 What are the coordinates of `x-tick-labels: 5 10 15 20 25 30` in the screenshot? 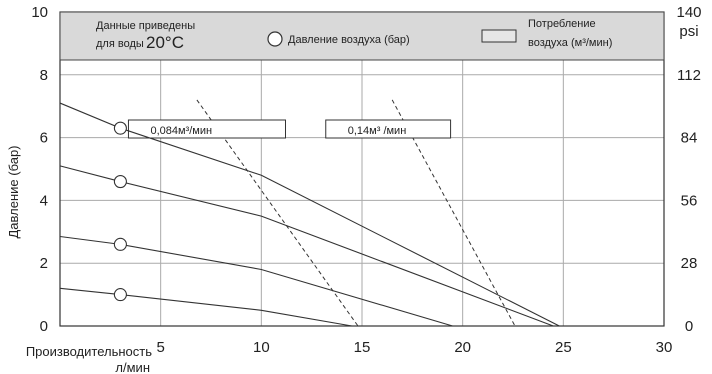 It's located at (414, 347).